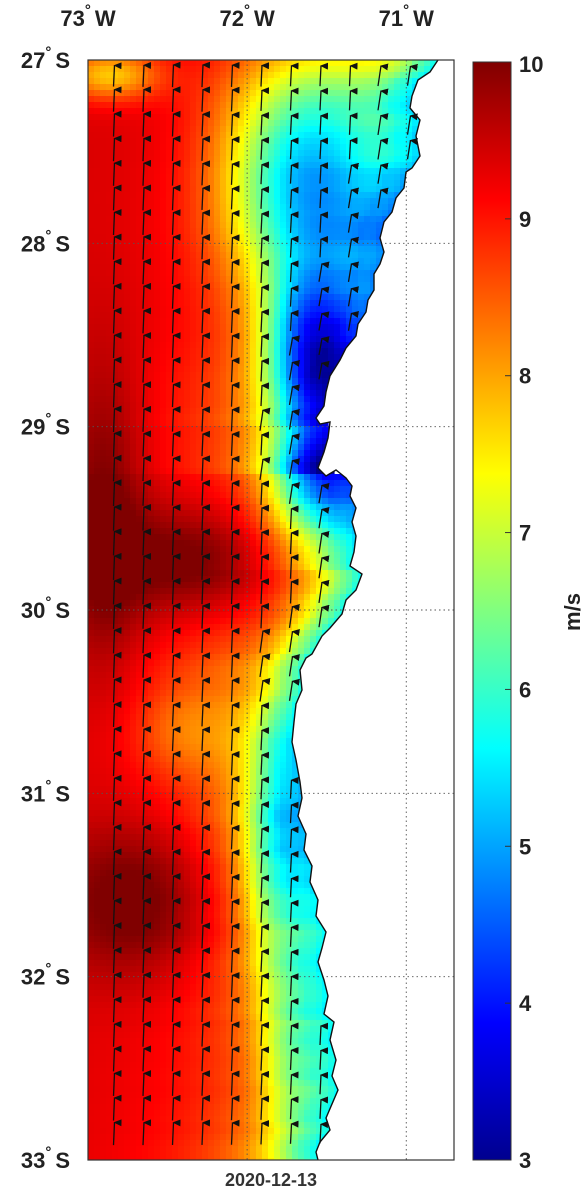 Image resolution: width=588 pixels, height=1188 pixels. I want to click on latitude-tick-label: 32° S, so click(45, 975).